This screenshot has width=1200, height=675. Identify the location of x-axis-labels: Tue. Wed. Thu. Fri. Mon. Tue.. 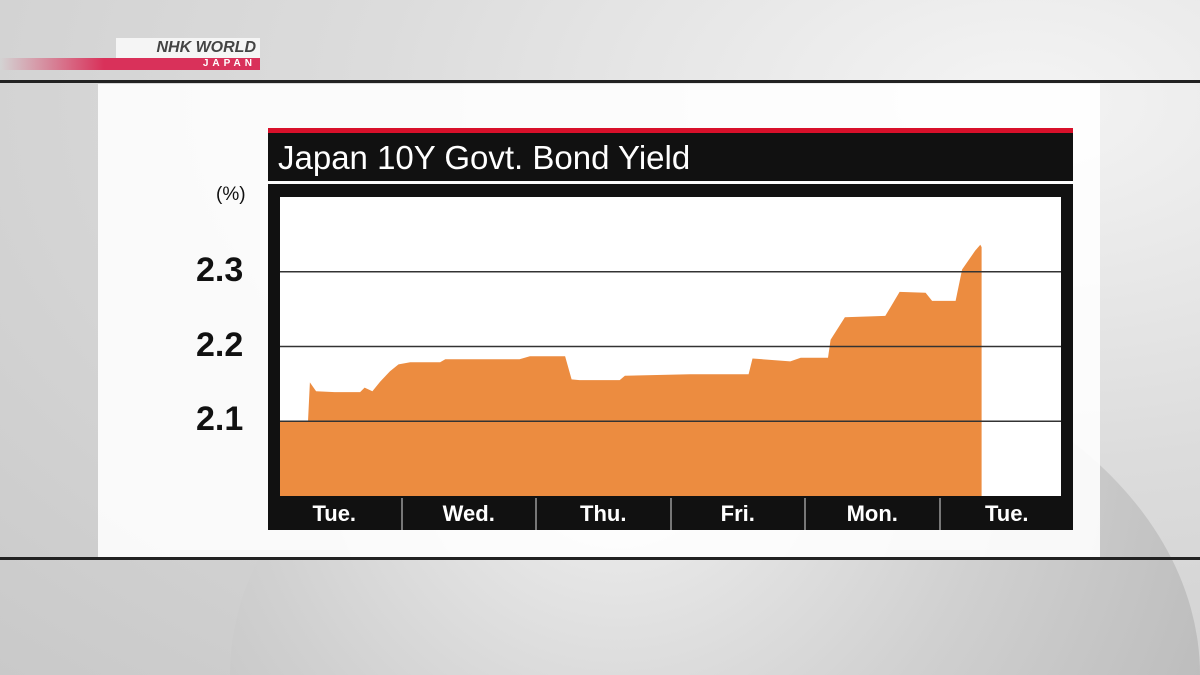
(670, 514).